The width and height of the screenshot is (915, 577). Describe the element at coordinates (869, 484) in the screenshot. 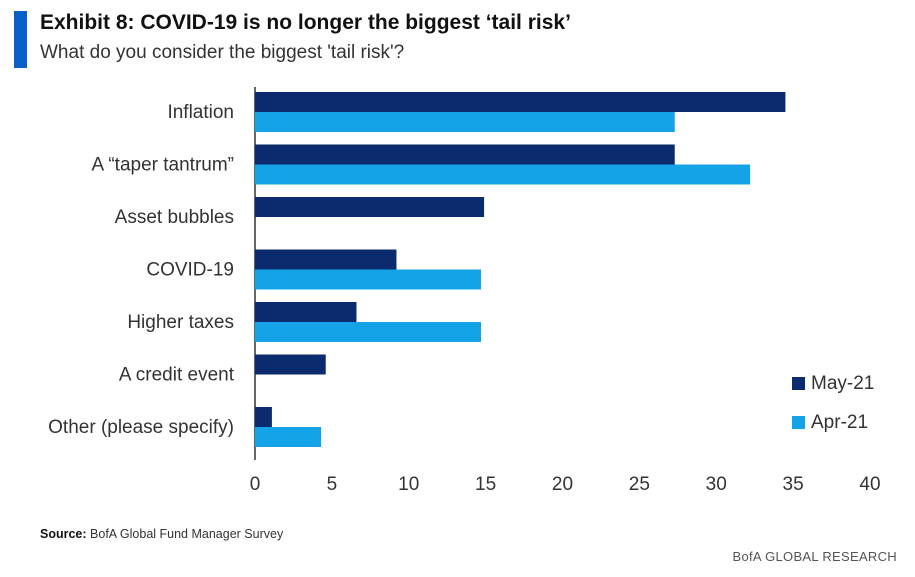

I see `x-tick-label: 40` at that location.